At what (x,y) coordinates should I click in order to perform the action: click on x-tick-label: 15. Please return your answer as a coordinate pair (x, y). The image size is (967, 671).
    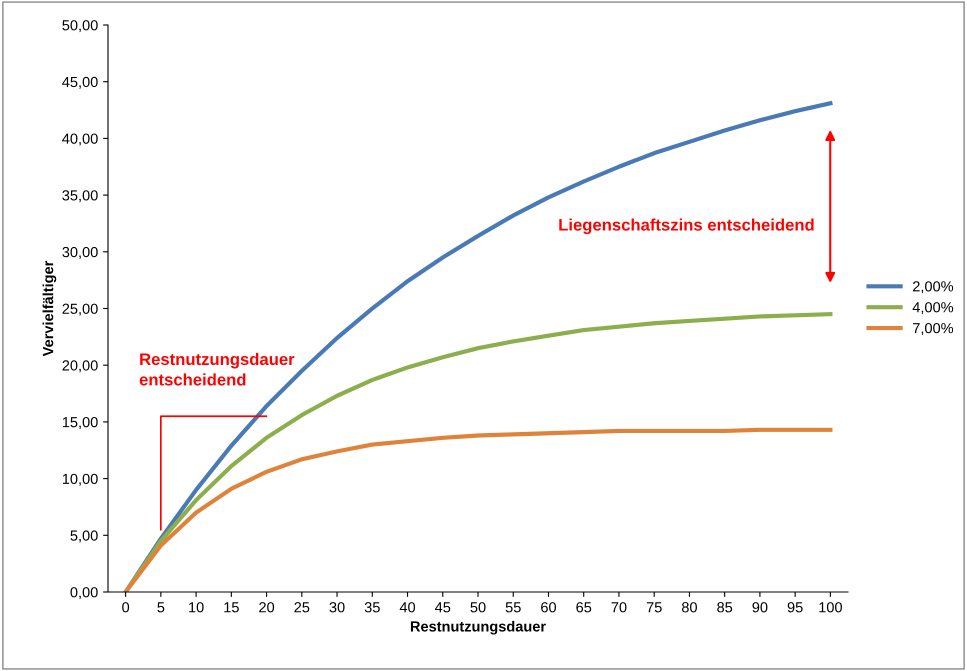
    Looking at the image, I should click on (231, 607).